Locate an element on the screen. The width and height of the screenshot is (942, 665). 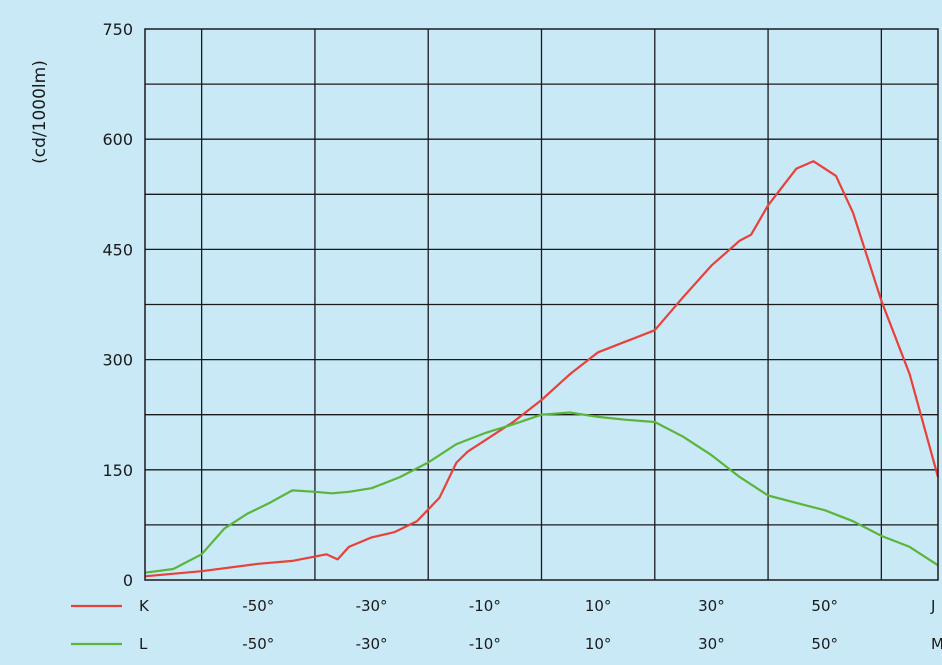
x-tick-end-label: J is located at coordinates (932, 606).